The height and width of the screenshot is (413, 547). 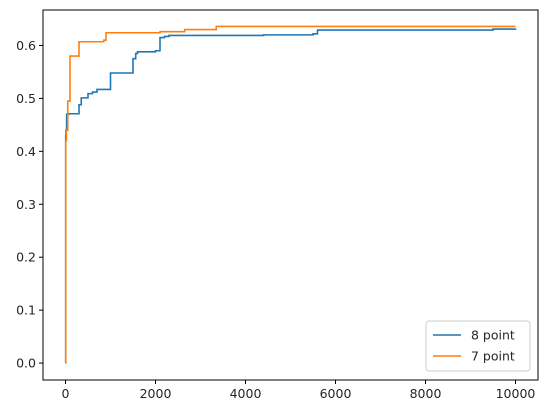 What do you see at coordinates (246, 393) in the screenshot?
I see `x-tick-label: 4000` at bounding box center [246, 393].